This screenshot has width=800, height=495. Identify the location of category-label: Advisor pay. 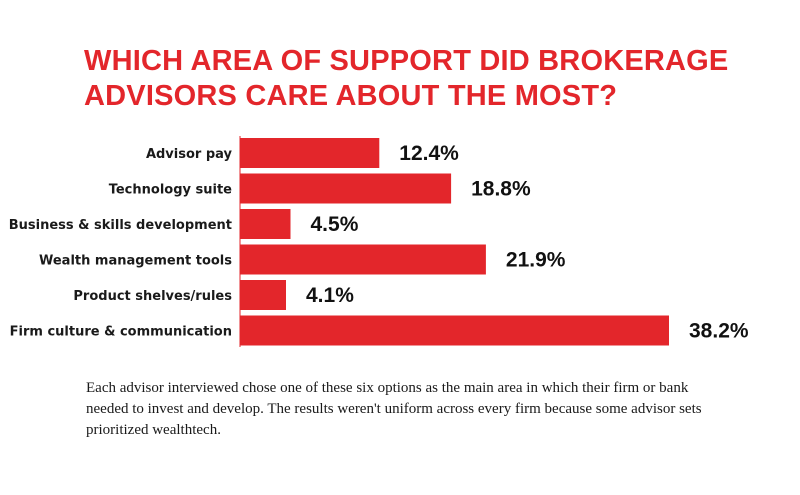
(189, 154).